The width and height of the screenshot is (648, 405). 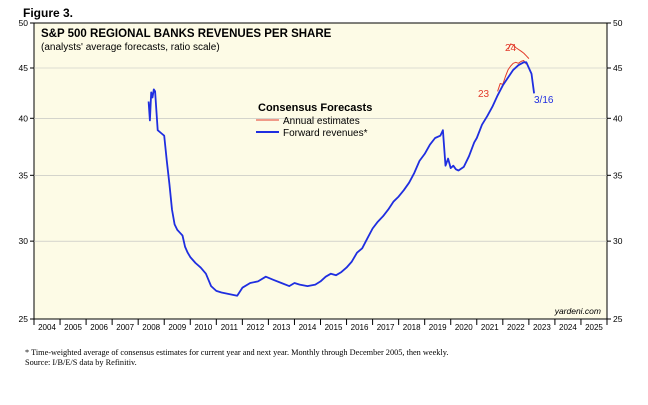 What do you see at coordinates (315, 108) in the screenshot?
I see `legend-title: Consensus Forecasts` at bounding box center [315, 108].